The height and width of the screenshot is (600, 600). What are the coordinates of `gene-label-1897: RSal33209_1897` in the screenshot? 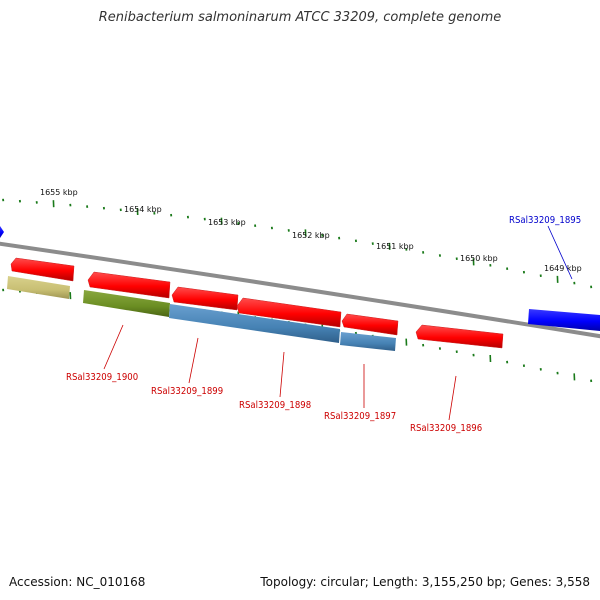 It's located at (360, 416).